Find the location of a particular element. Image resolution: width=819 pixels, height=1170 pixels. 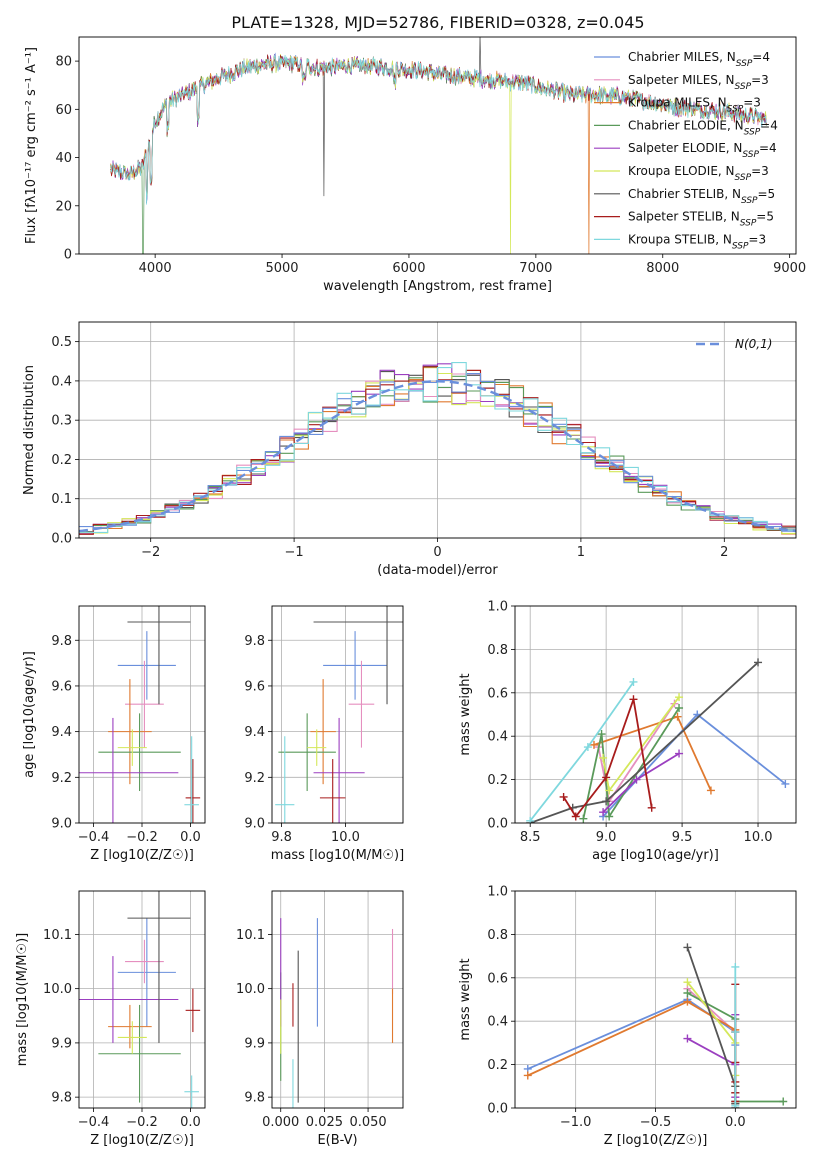

y-tick-label: 9.0 is located at coordinates (61, 824).